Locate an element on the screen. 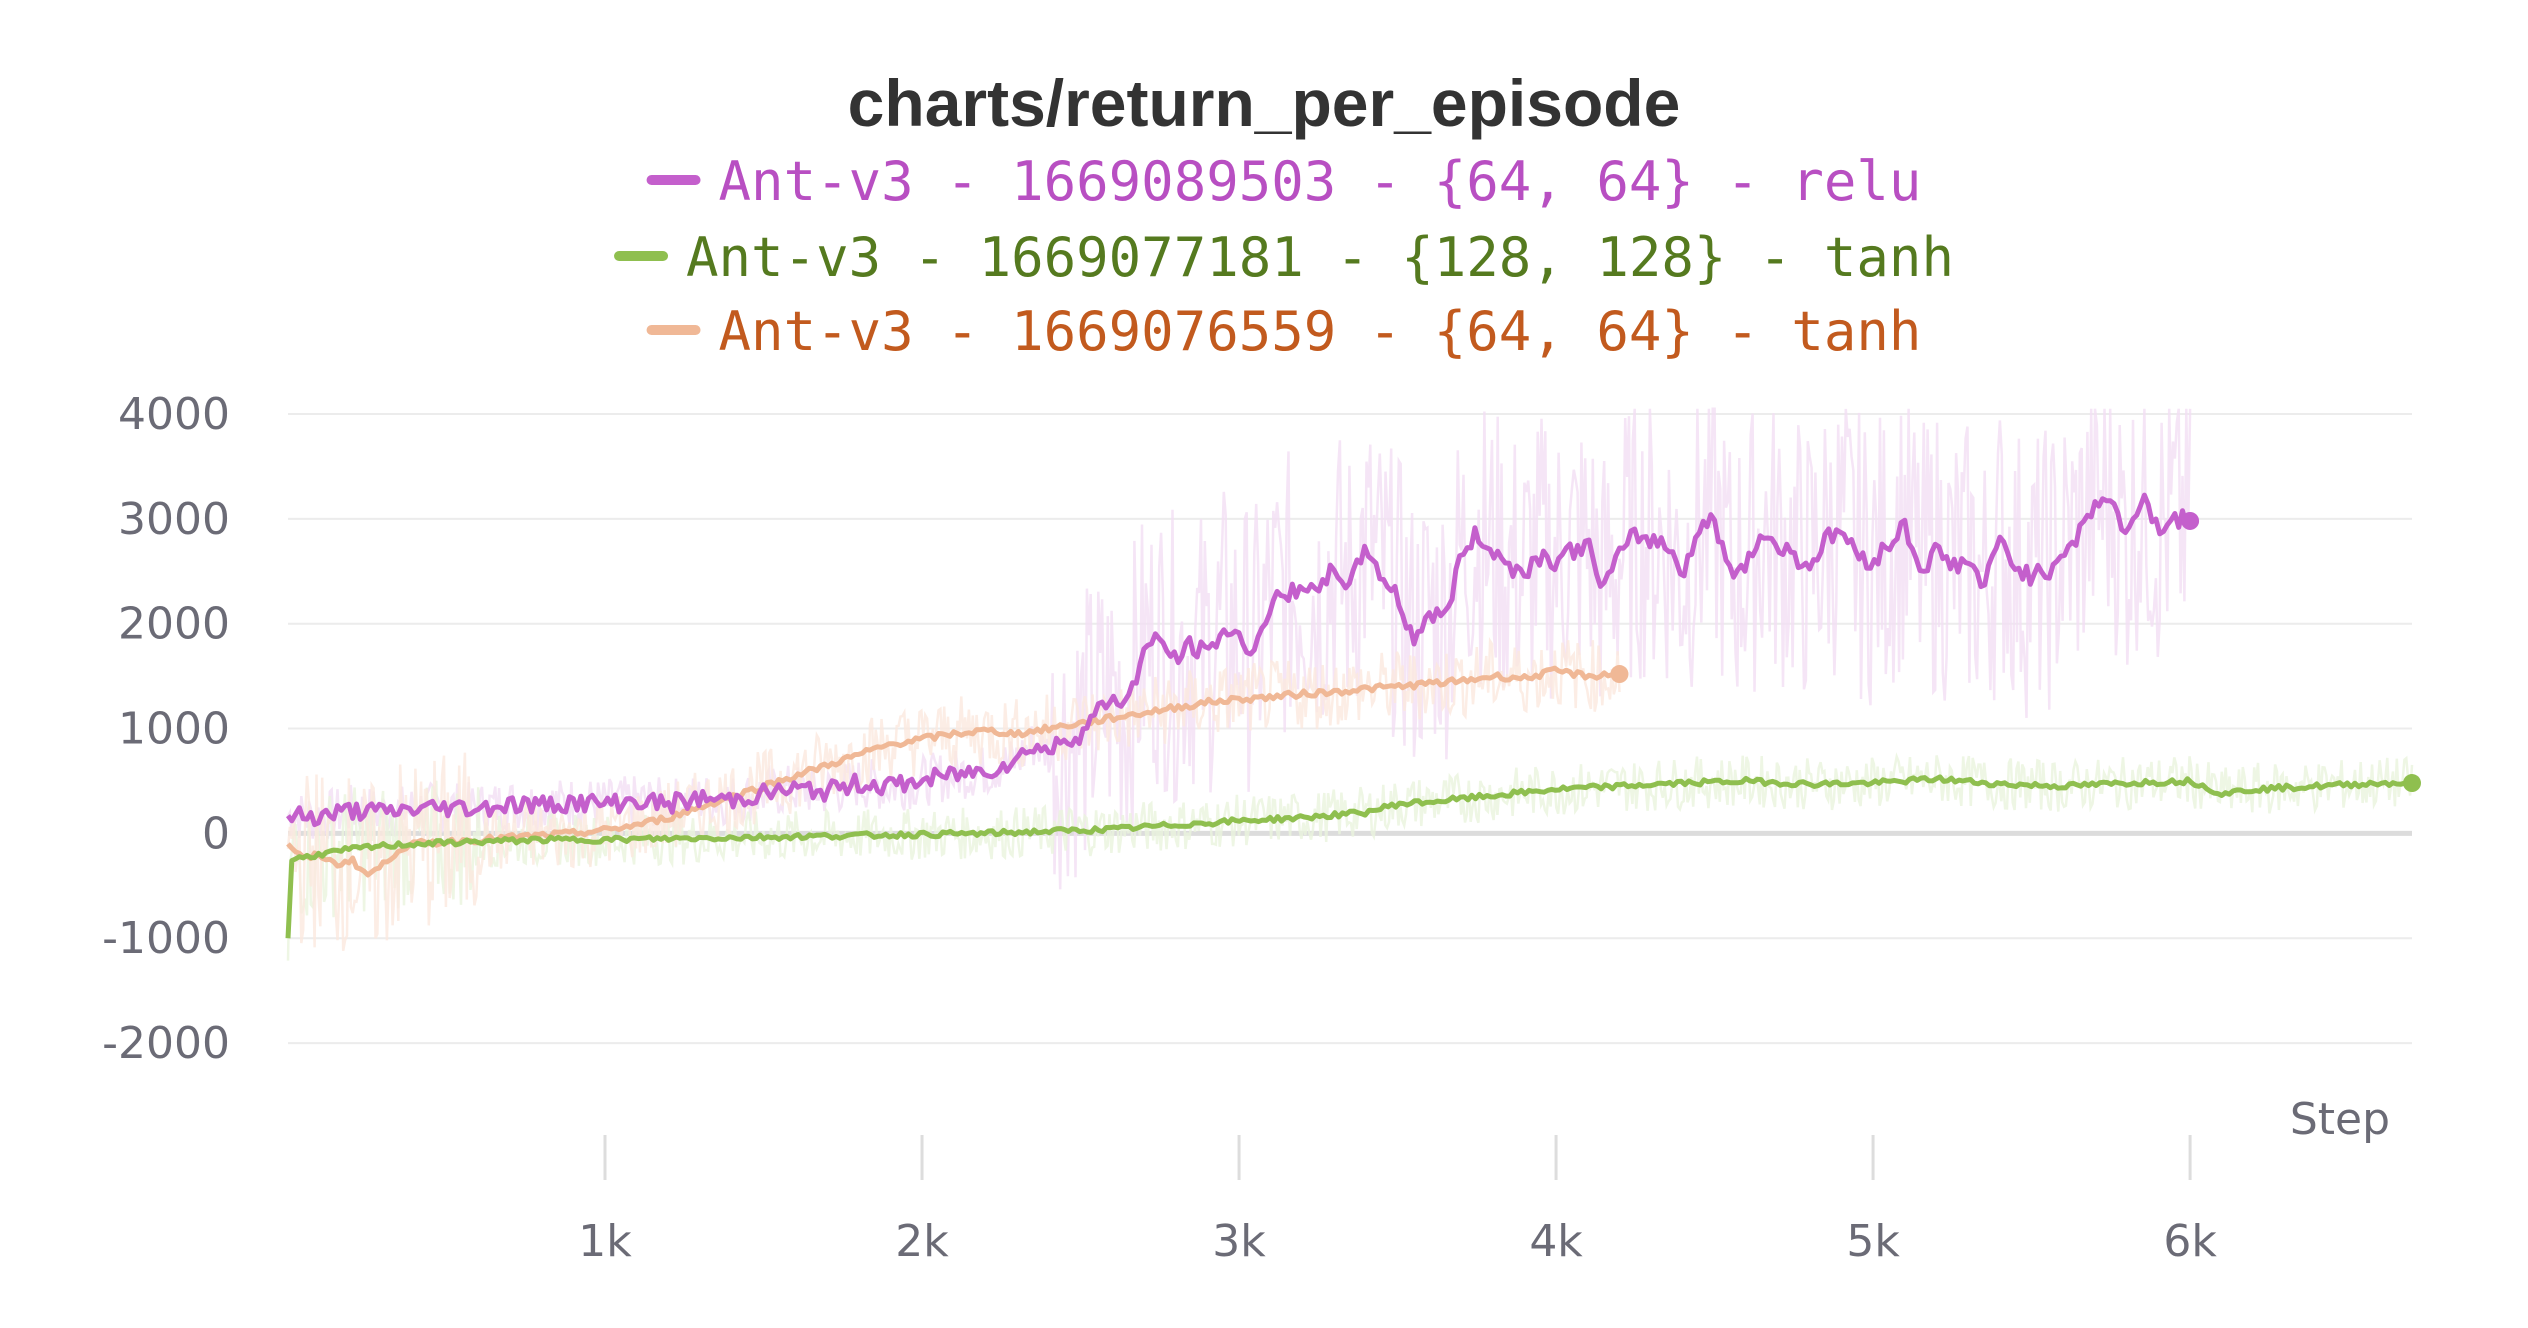 The height and width of the screenshot is (1328, 2528). x-tick-label: 4k is located at coordinates (1556, 1241).